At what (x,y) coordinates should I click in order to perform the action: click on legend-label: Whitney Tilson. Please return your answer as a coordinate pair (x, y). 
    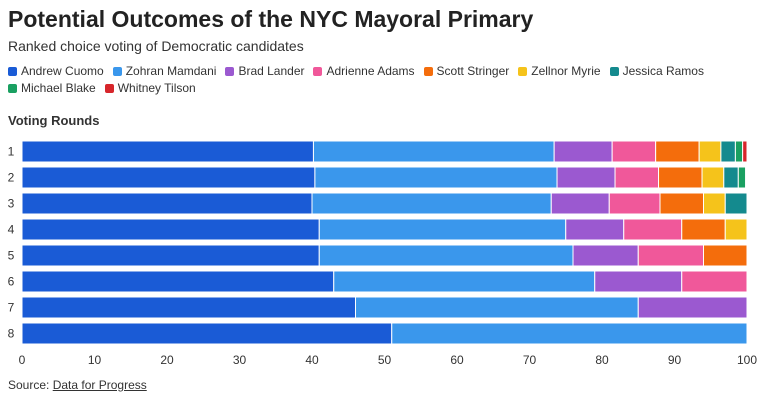
    Looking at the image, I should click on (156, 88).